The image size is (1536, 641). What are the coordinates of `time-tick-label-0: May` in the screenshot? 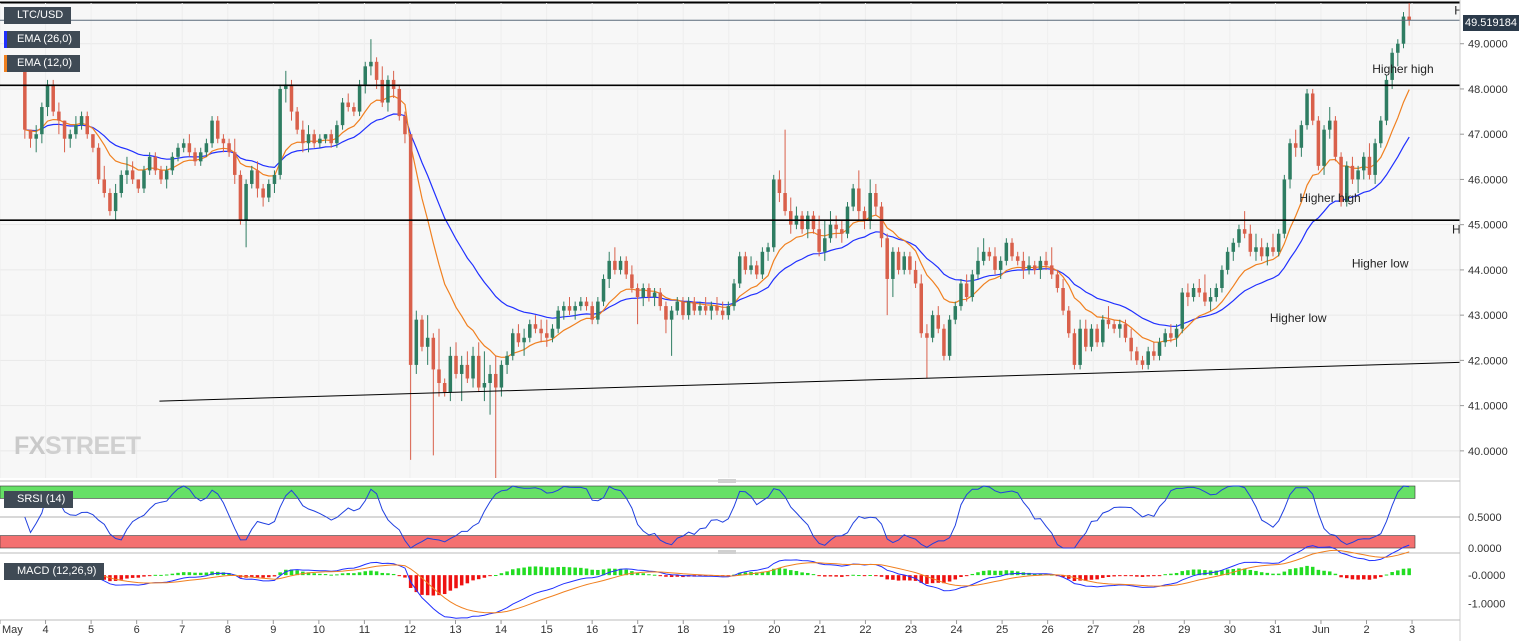 It's located at (12, 630).